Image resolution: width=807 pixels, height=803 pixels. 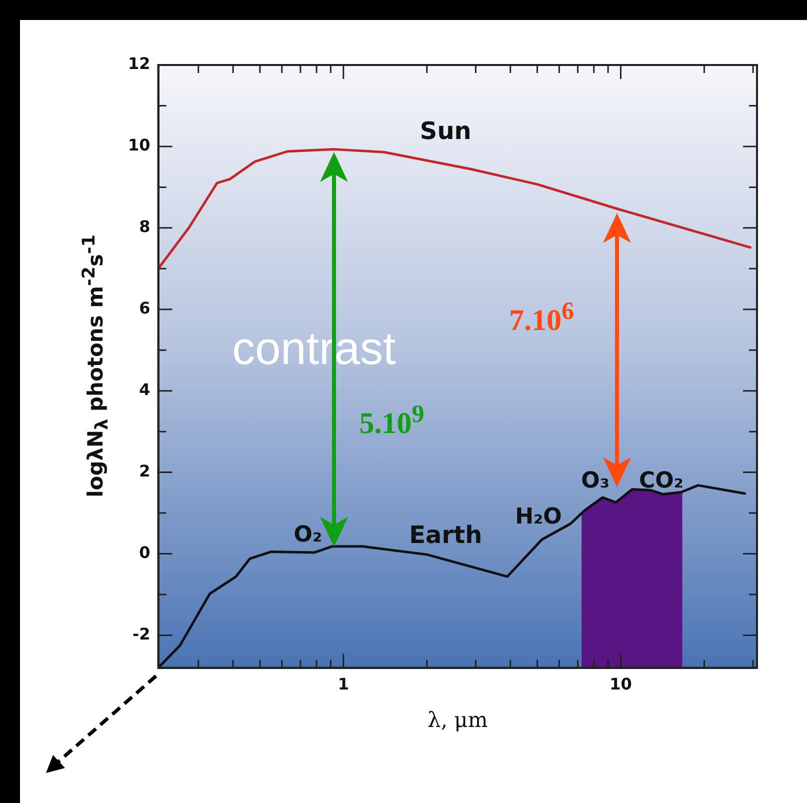 I want to click on annotation: Earth, so click(x=445, y=535).